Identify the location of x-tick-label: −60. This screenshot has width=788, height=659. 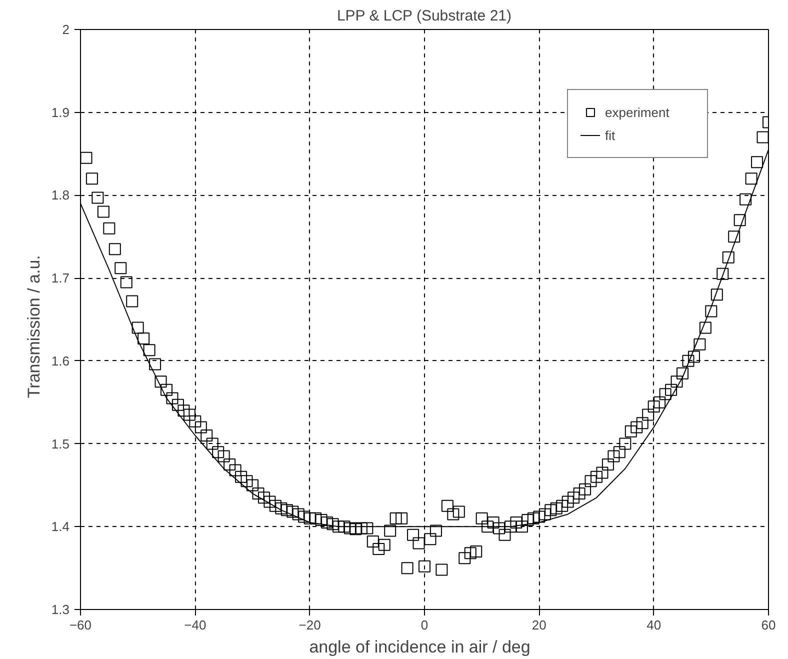
(80, 625).